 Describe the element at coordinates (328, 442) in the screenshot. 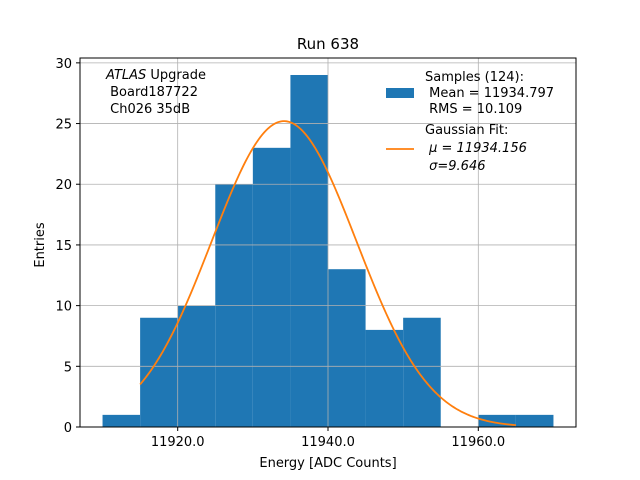

I see `x-tick-label: 11940.0` at that location.